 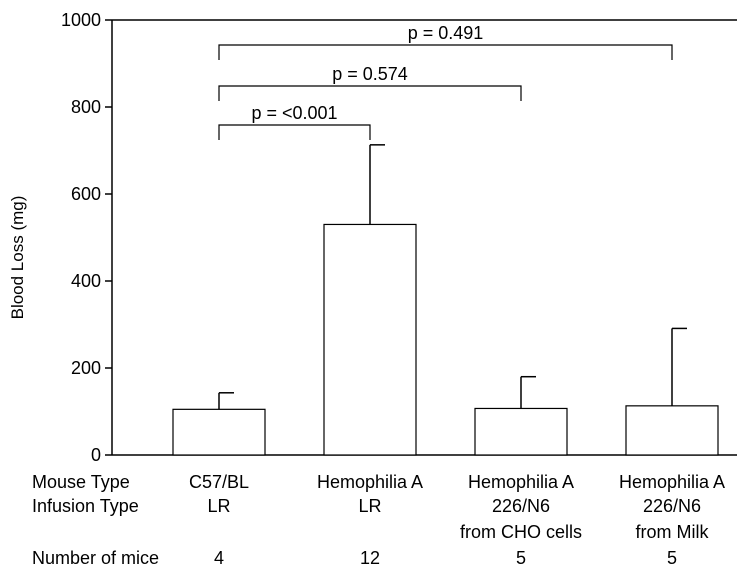 What do you see at coordinates (86, 194) in the screenshot?
I see `y-tick-label: 600` at bounding box center [86, 194].